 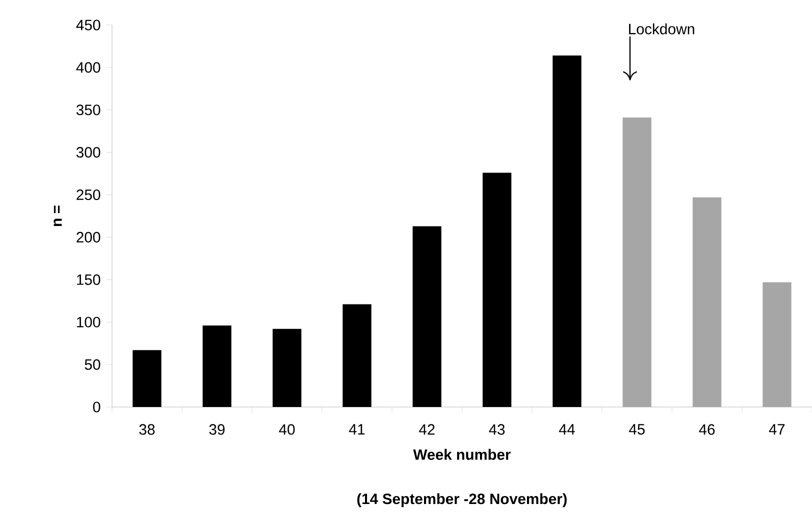 I want to click on x-tick-label: 47, so click(x=777, y=429).